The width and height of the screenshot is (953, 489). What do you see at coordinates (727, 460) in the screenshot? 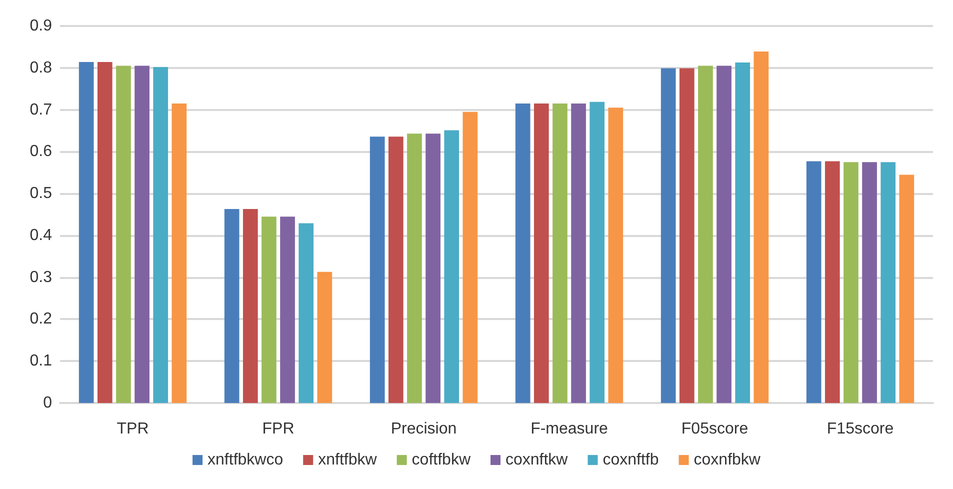
I see `legend-label: coxnfbkw` at bounding box center [727, 460].